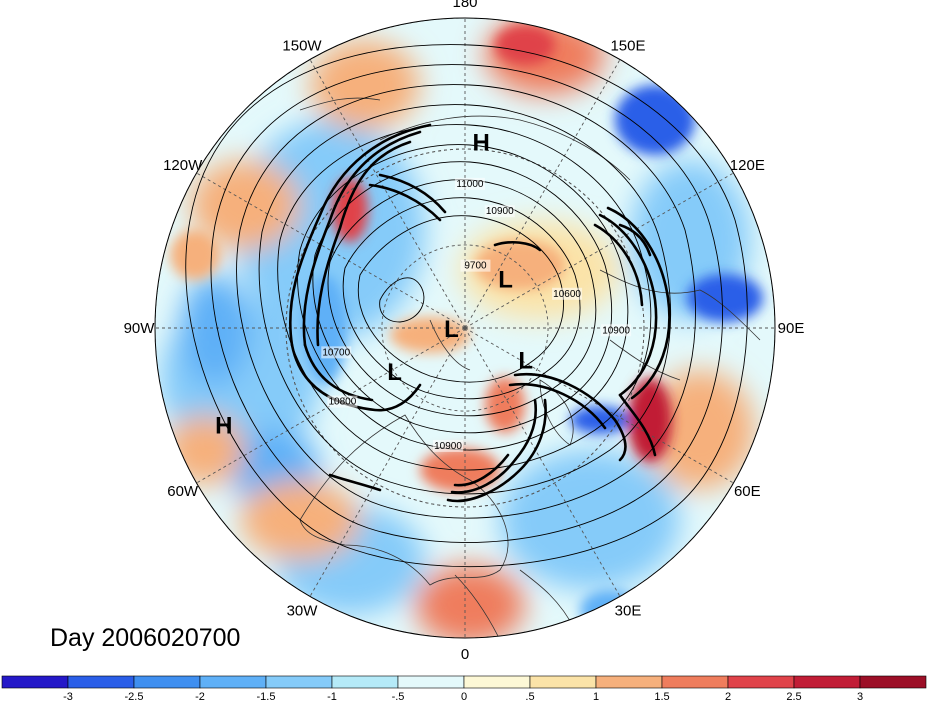 This screenshot has width=928, height=702. I want to click on contour-label-text: 10600, so click(567, 294).